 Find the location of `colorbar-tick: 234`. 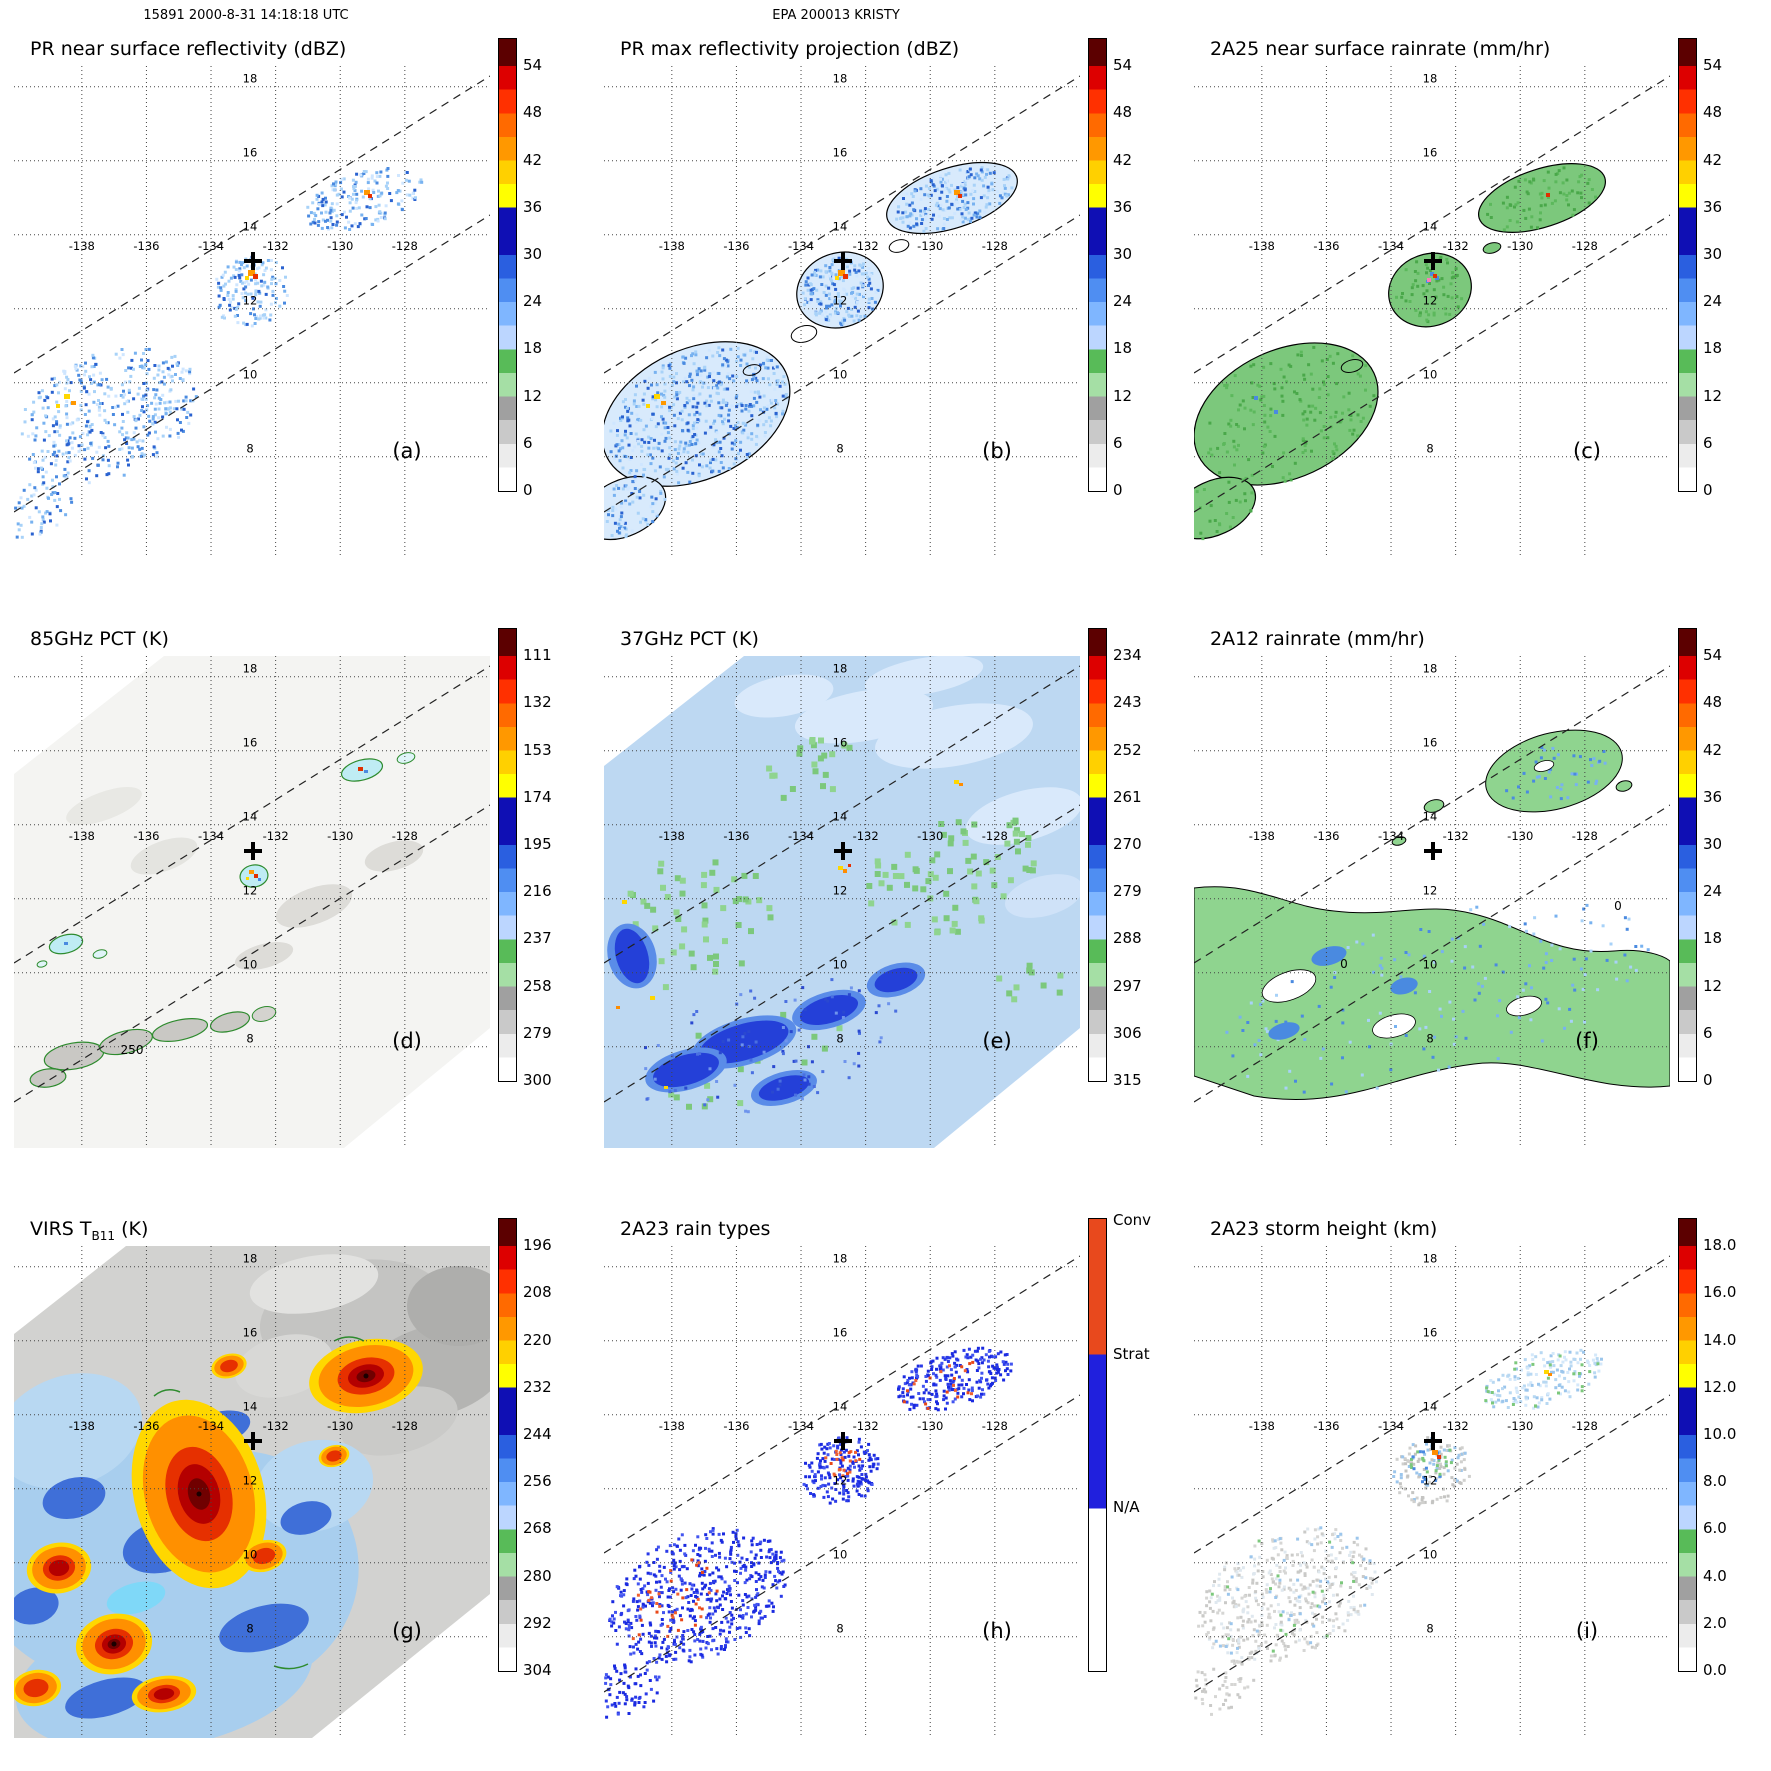

colorbar-tick: 234 is located at coordinates (1127, 655).